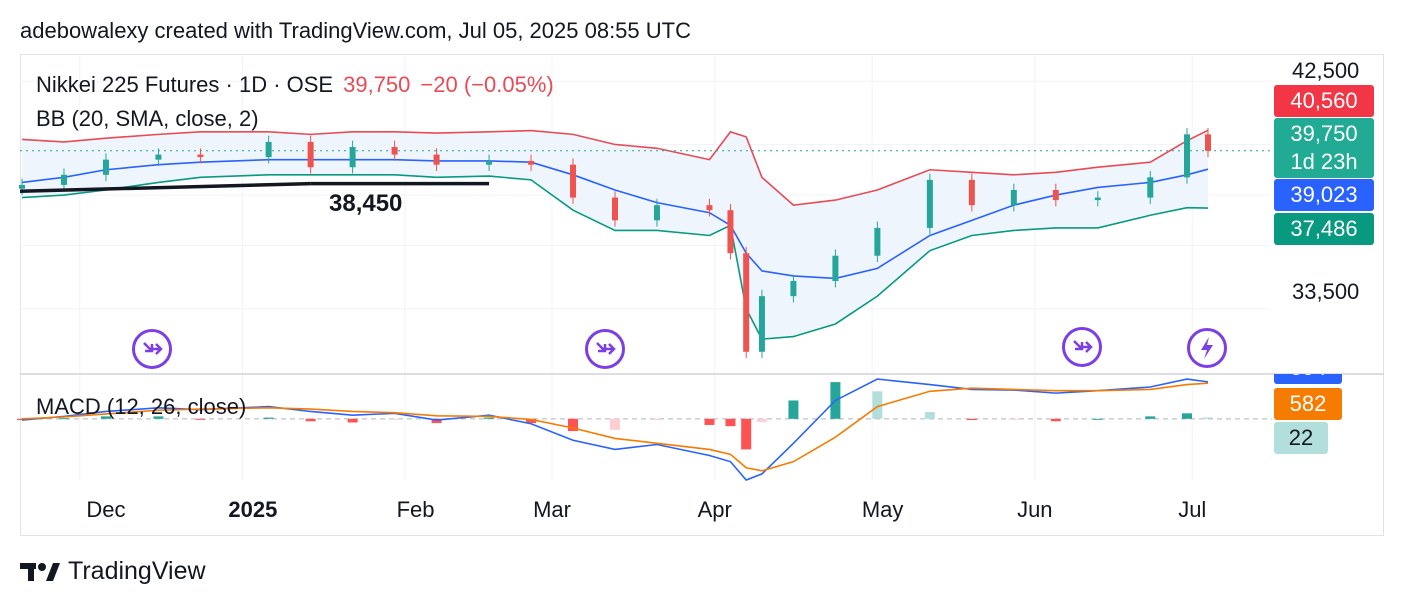  I want to click on signal-line-tag: 582, so click(1308, 404).